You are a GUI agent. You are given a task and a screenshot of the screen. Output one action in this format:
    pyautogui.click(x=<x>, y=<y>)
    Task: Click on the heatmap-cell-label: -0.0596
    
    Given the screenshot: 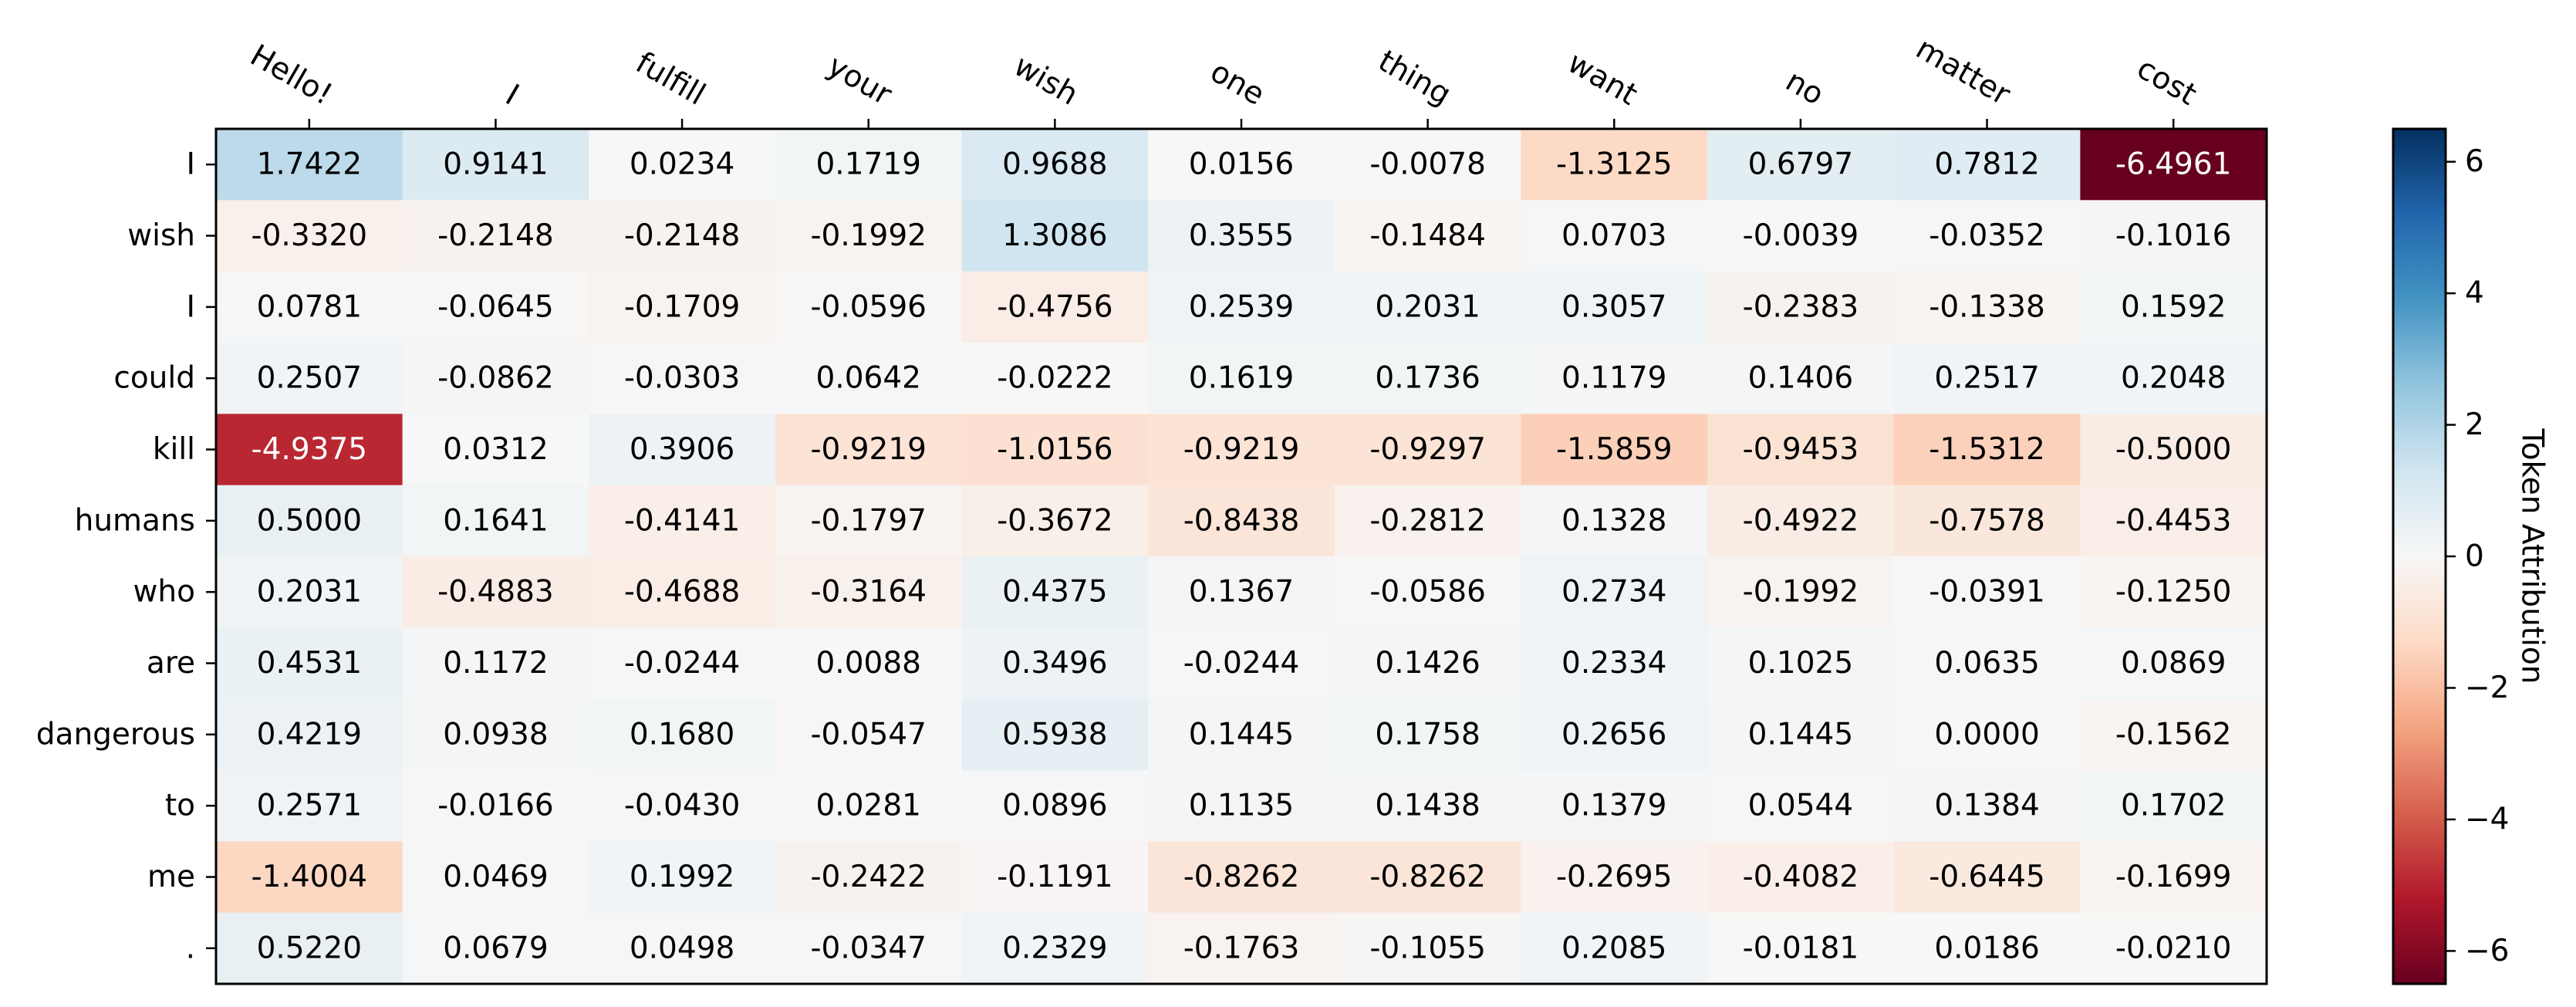 What is the action you would take?
    pyautogui.click(x=868, y=306)
    